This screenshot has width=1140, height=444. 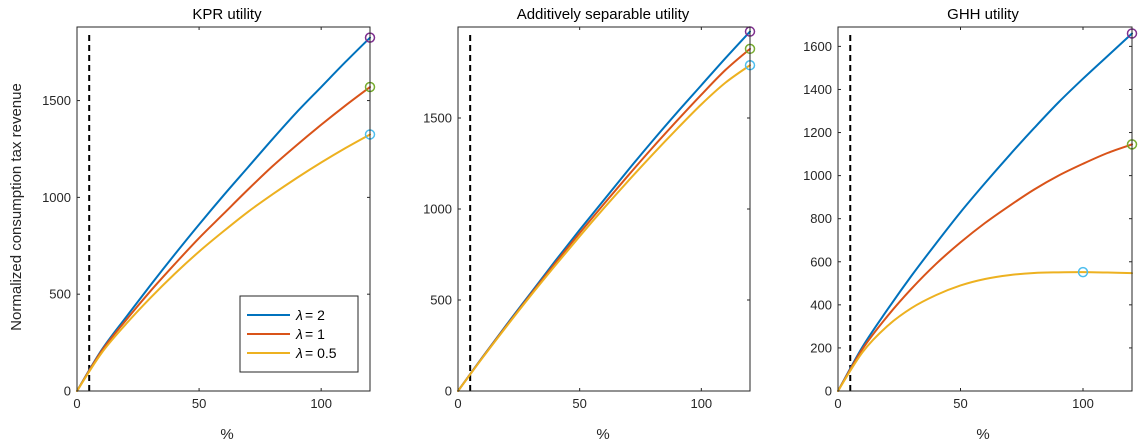 What do you see at coordinates (817, 132) in the screenshot?
I see `y-tick-label: 1200` at bounding box center [817, 132].